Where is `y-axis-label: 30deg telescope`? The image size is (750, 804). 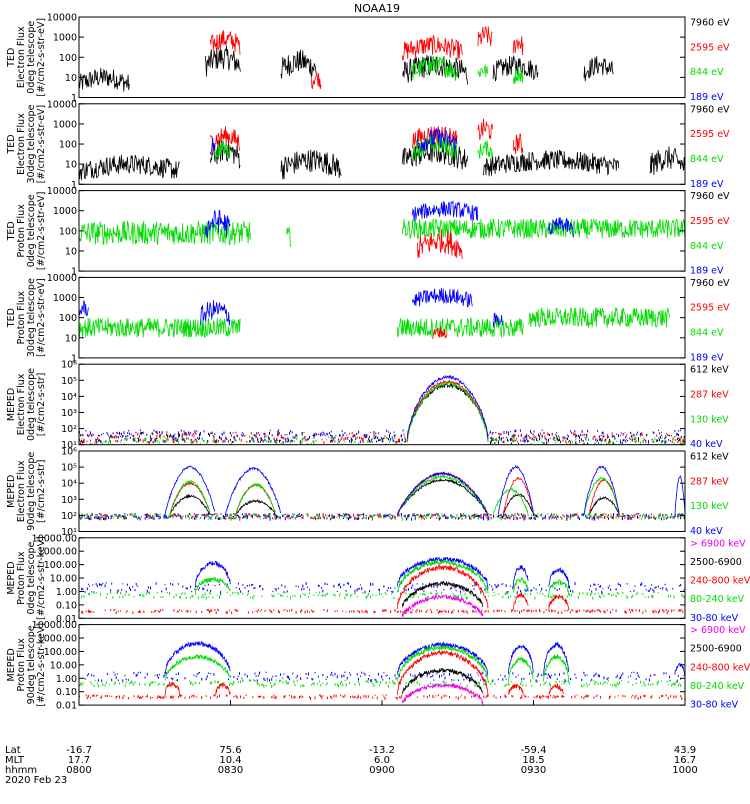
y-axis-label: 30deg telescope is located at coordinates (31, 143).